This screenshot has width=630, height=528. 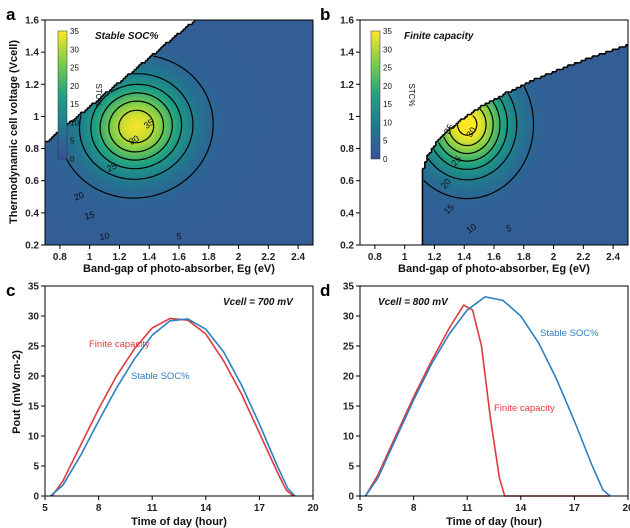 I want to click on contour-label: 10, so click(x=105, y=237).